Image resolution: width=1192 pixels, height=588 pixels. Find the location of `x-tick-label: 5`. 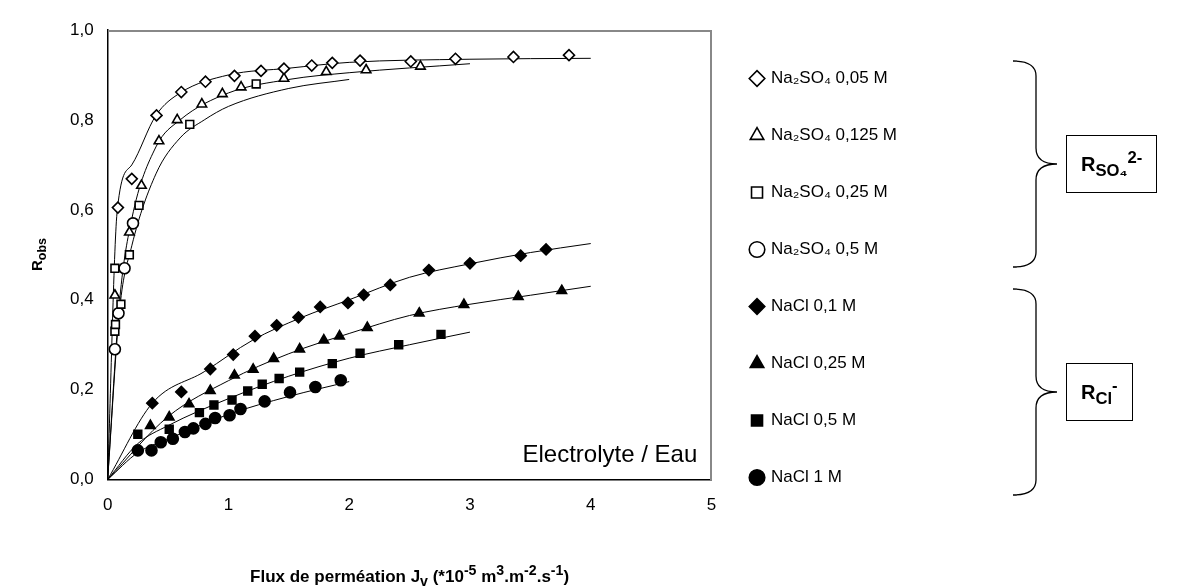

x-tick-label: 5 is located at coordinates (711, 505).